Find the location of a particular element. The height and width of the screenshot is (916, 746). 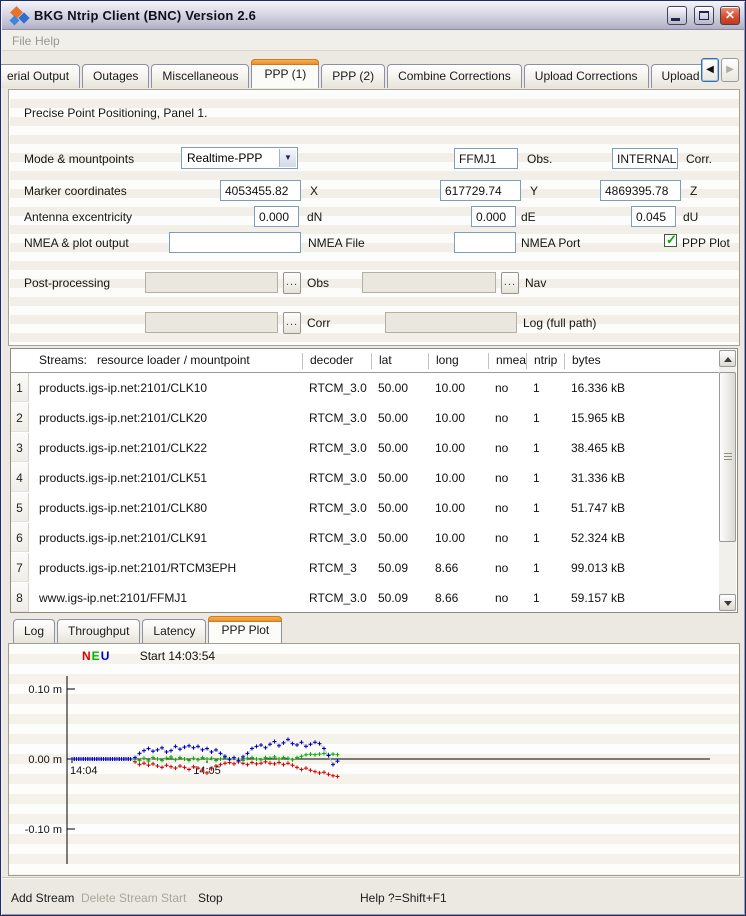

post-corr-field is located at coordinates (211, 322).